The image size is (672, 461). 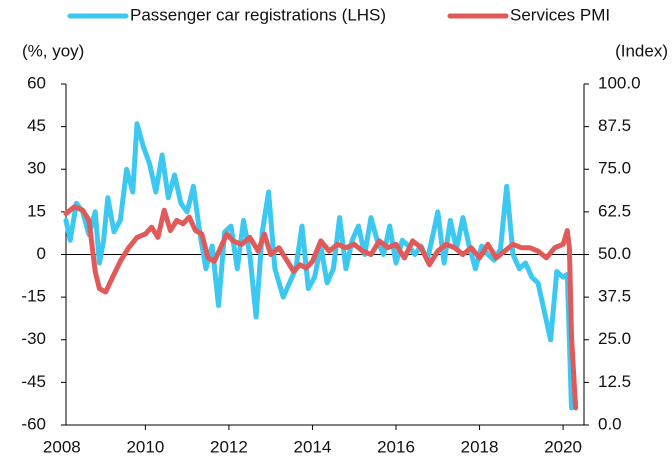 I want to click on y-tick-label: 15, so click(x=36, y=210).